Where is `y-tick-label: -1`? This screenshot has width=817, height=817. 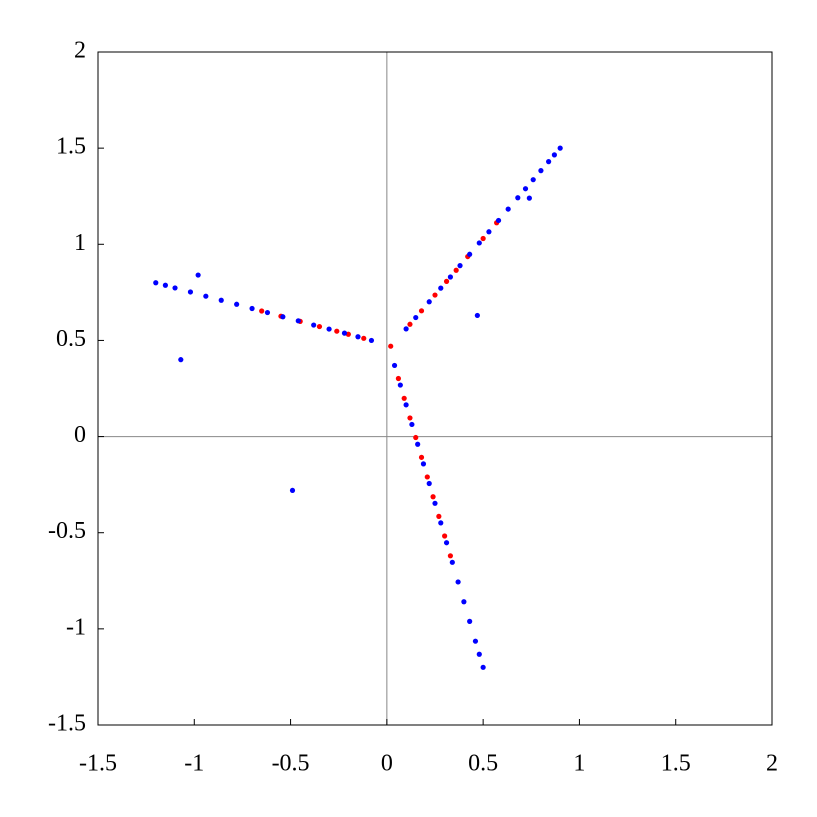
y-tick-label: -1 is located at coordinates (76, 627).